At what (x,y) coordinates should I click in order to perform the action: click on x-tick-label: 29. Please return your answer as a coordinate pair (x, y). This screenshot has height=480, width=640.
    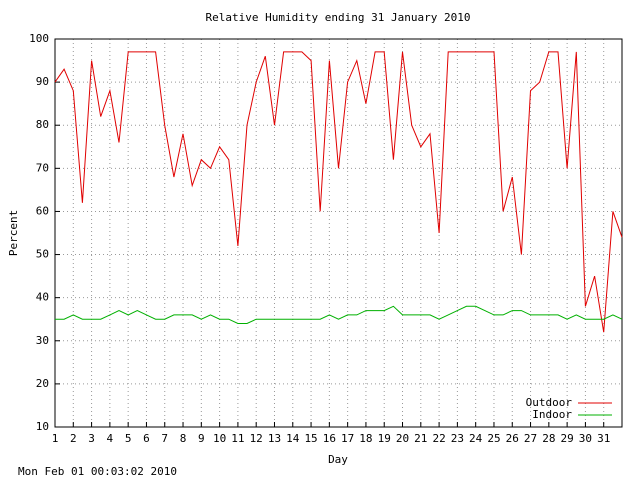
    Looking at the image, I should click on (567, 438).